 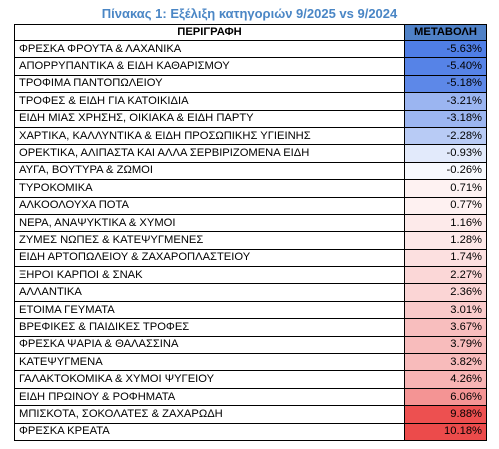 I want to click on row-change-value: 3.01%, so click(x=445, y=310).